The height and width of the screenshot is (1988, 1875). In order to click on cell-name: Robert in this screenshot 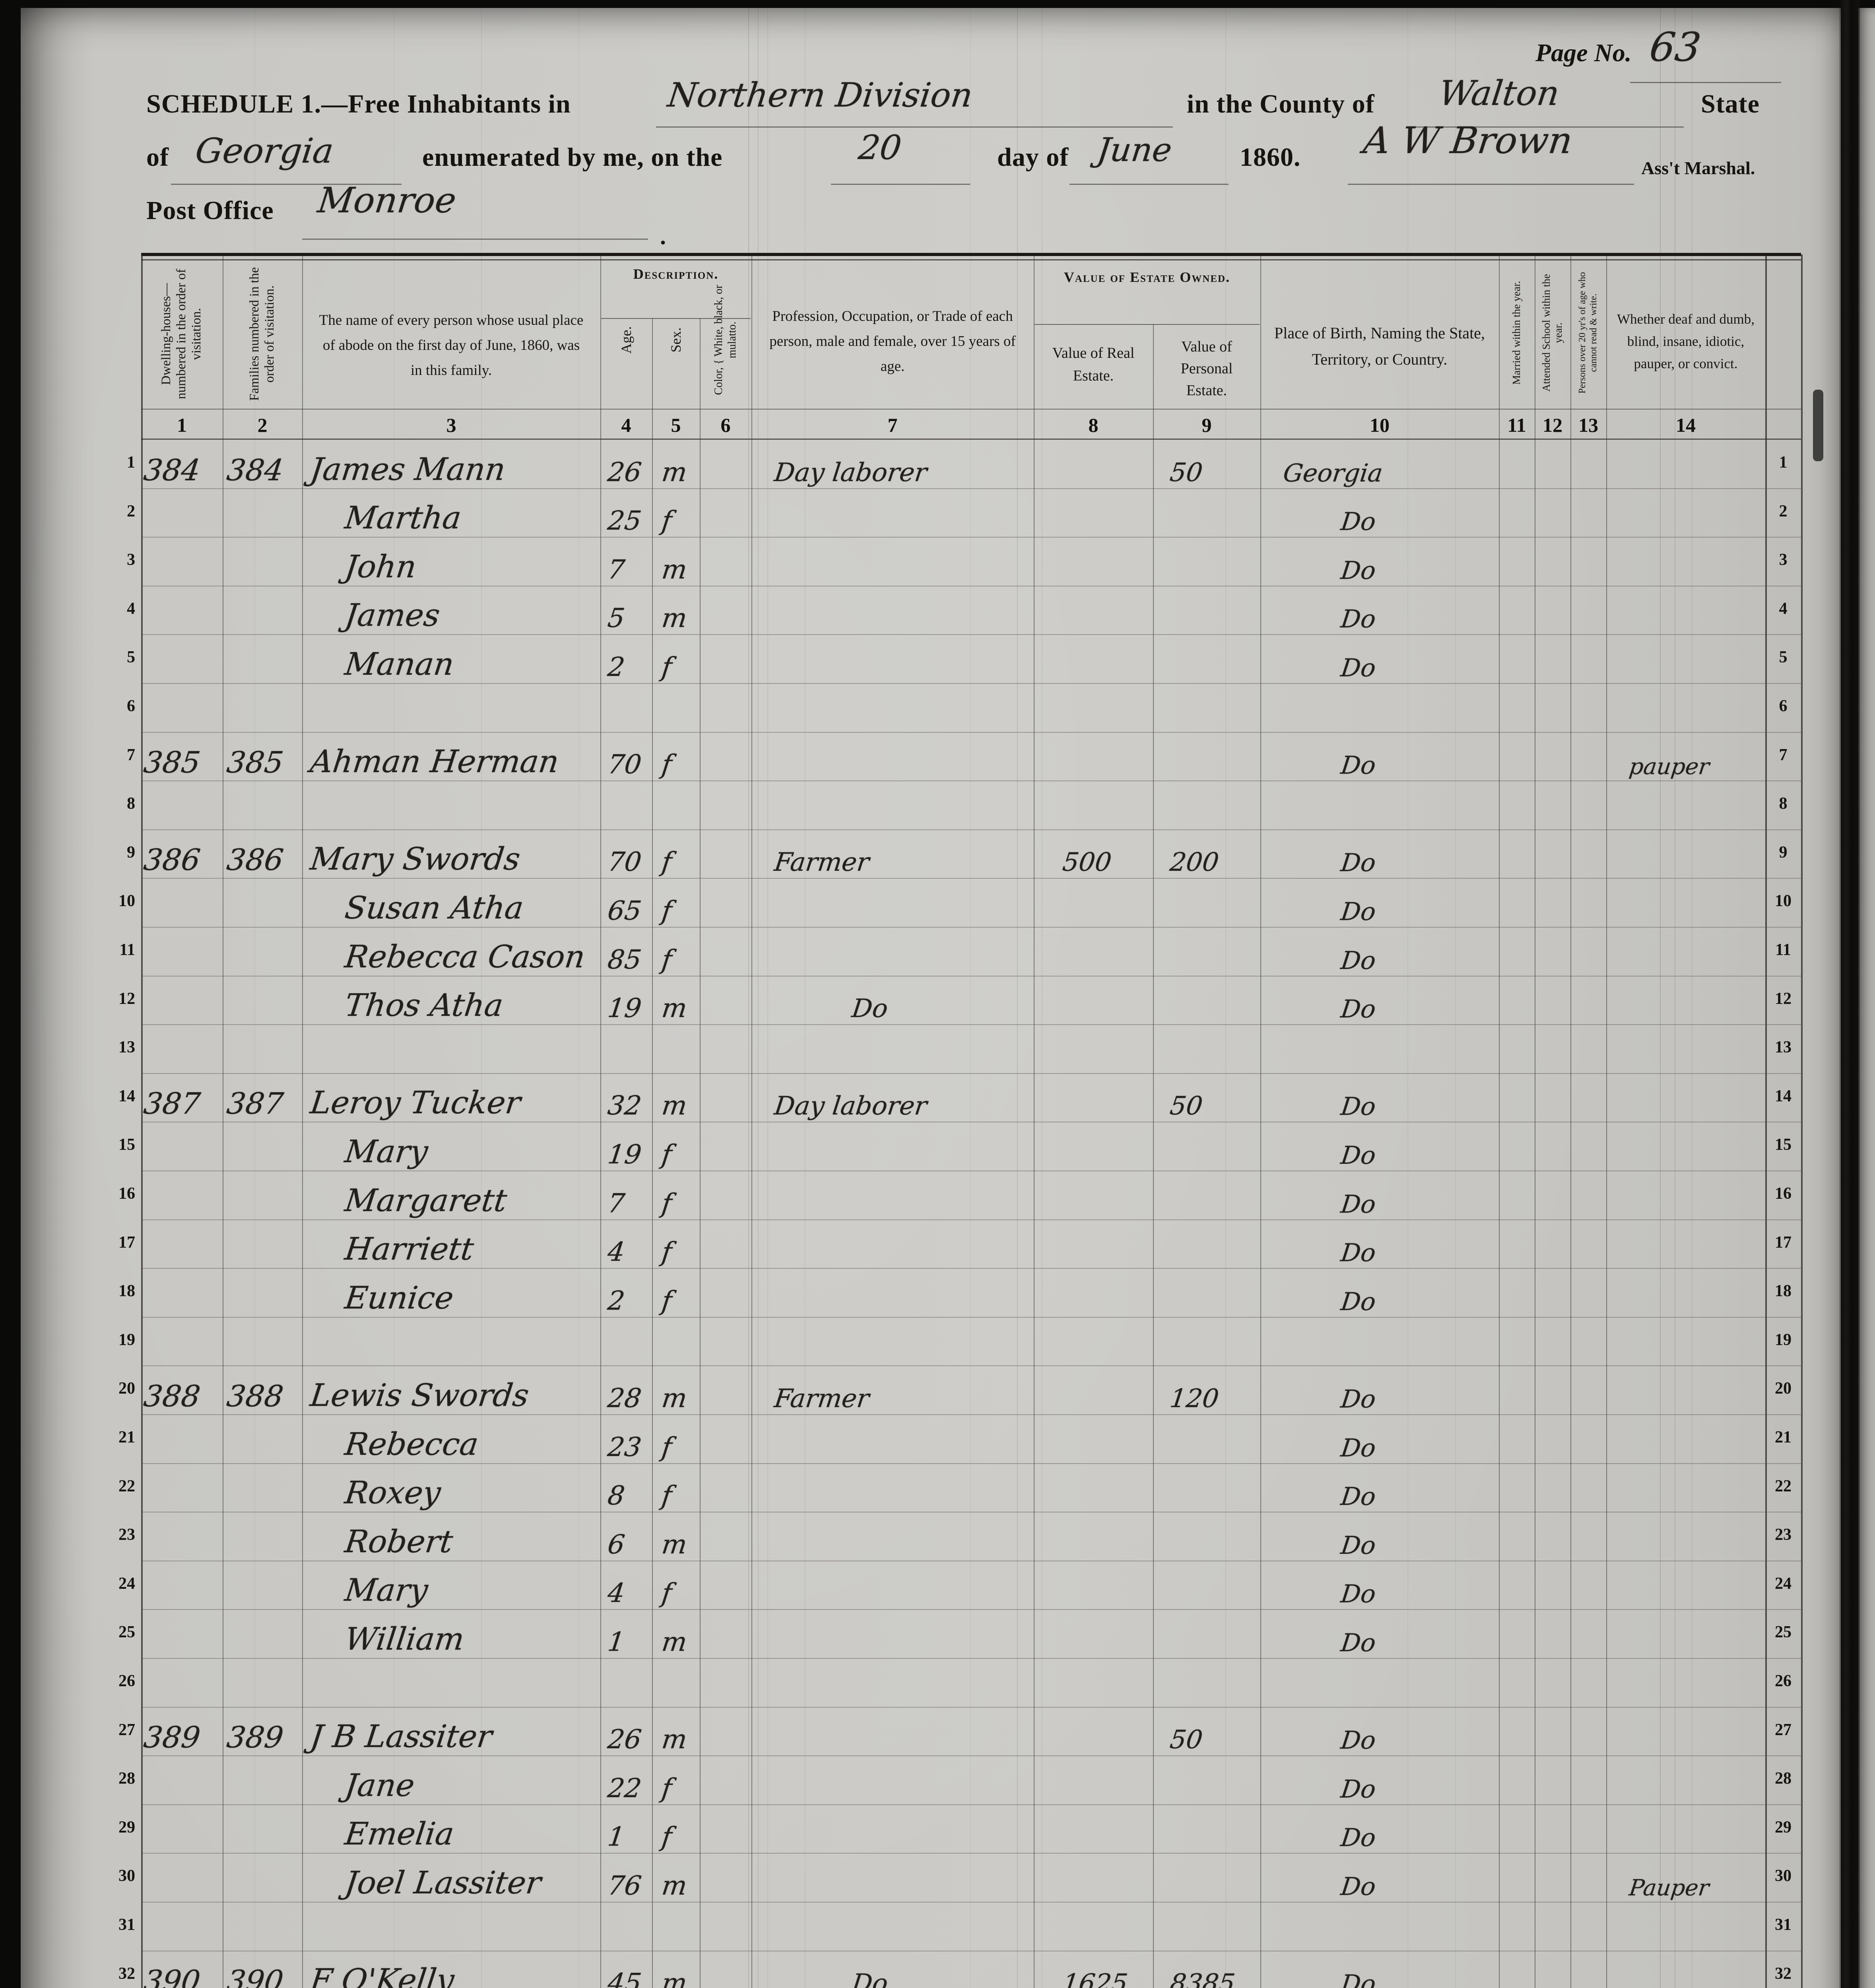, I will do `click(399, 1542)`.